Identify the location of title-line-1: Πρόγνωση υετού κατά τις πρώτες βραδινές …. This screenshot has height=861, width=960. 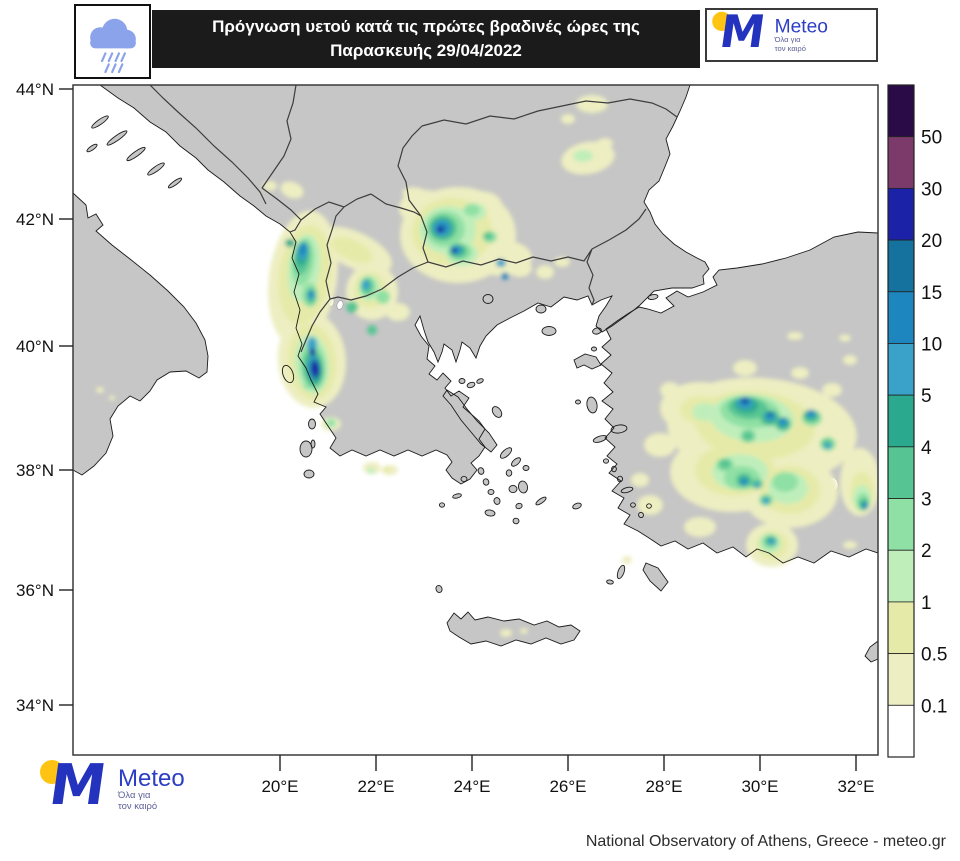
(426, 26).